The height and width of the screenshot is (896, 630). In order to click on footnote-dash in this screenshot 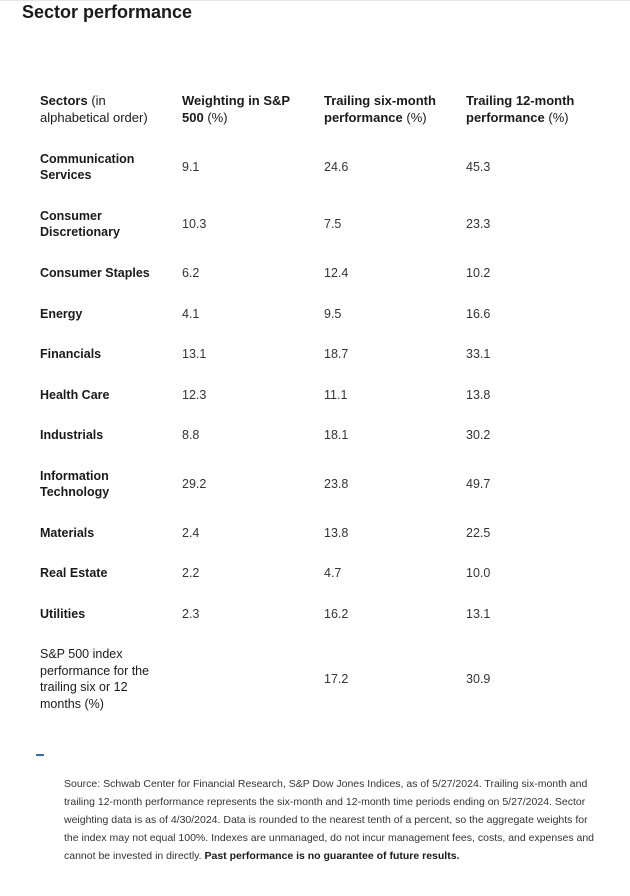, I will do `click(40, 755)`.